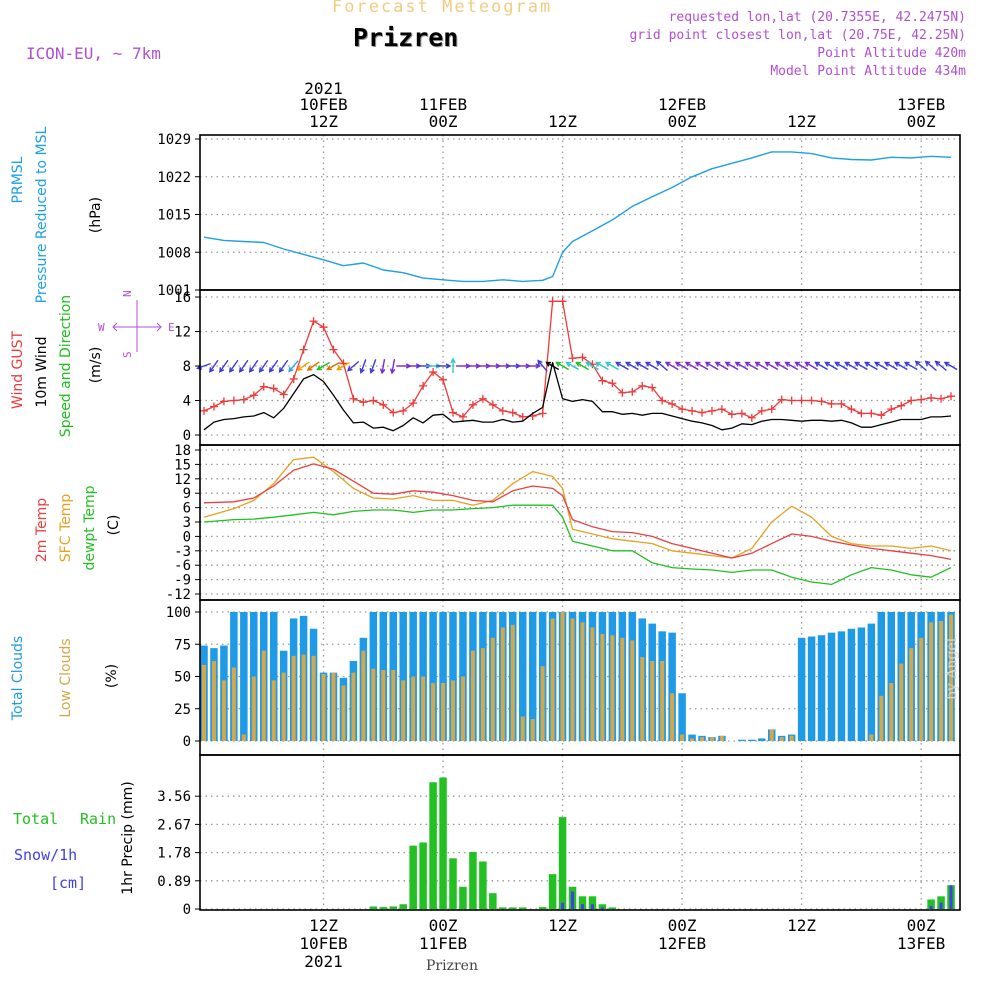 The image size is (1000, 1000). What do you see at coordinates (187, 910) in the screenshot?
I see `y-tick-label: 0` at bounding box center [187, 910].